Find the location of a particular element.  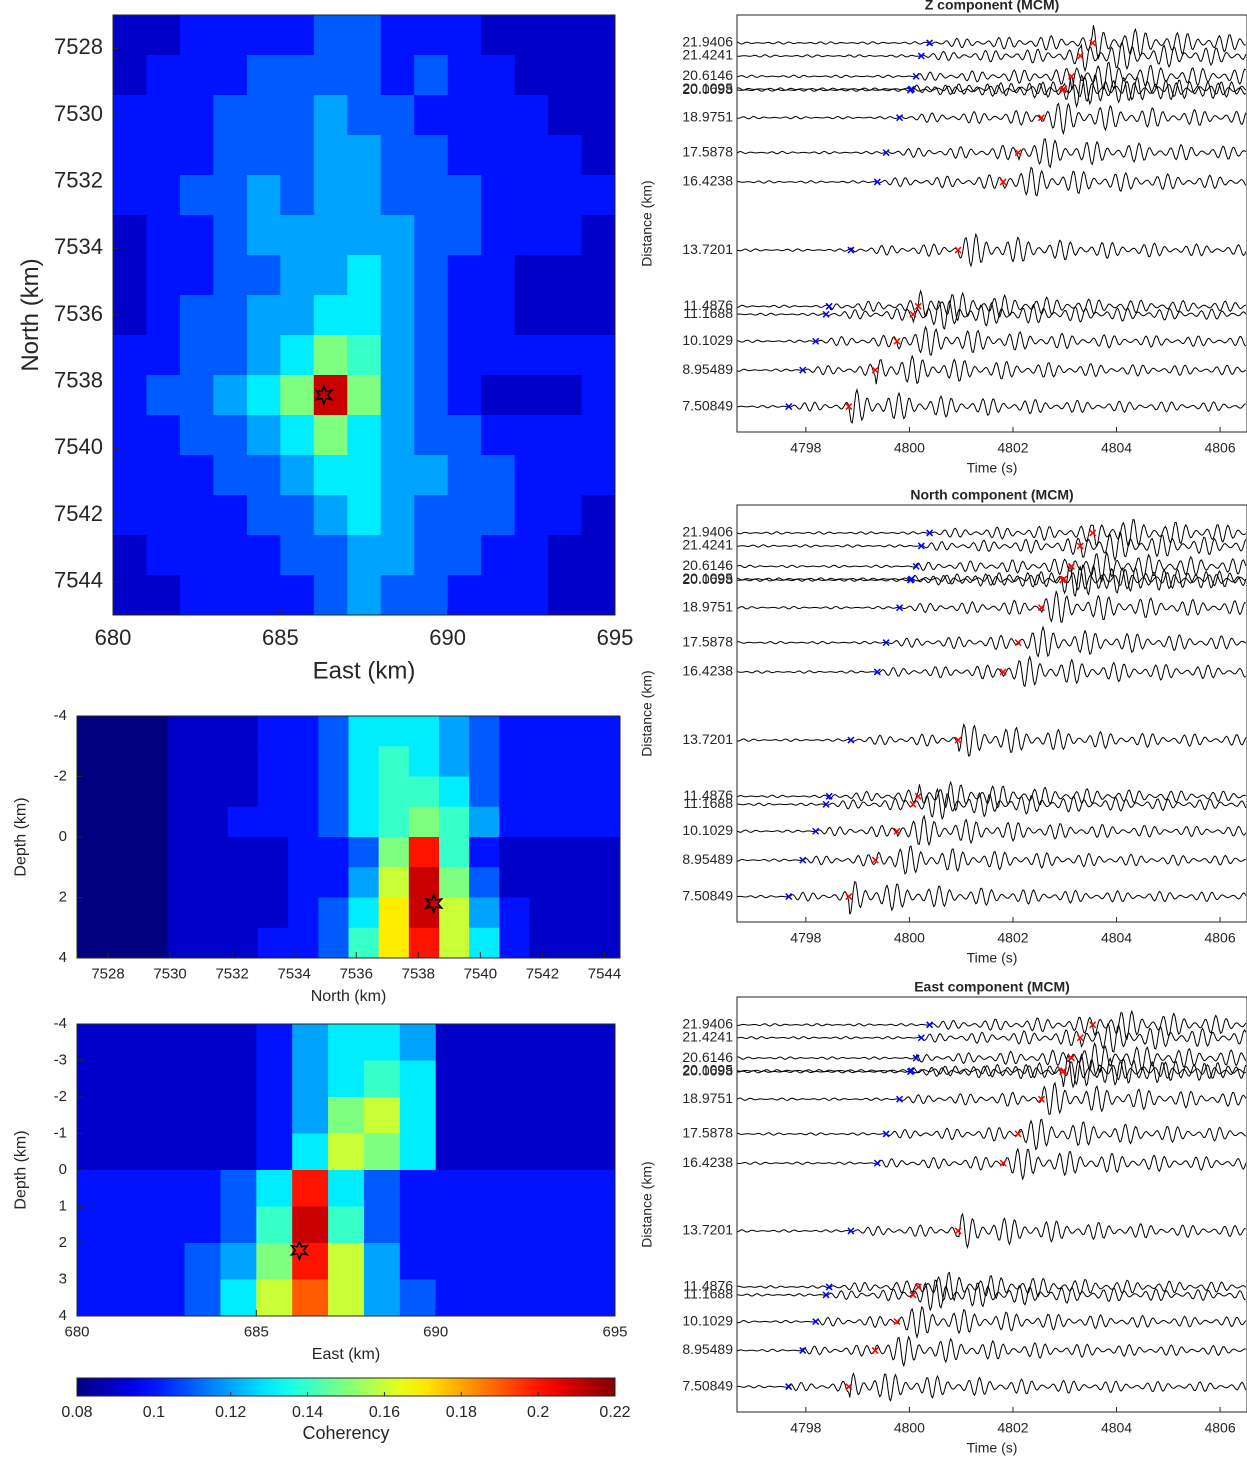

x-tick-label: 680 is located at coordinates (76, 1331).